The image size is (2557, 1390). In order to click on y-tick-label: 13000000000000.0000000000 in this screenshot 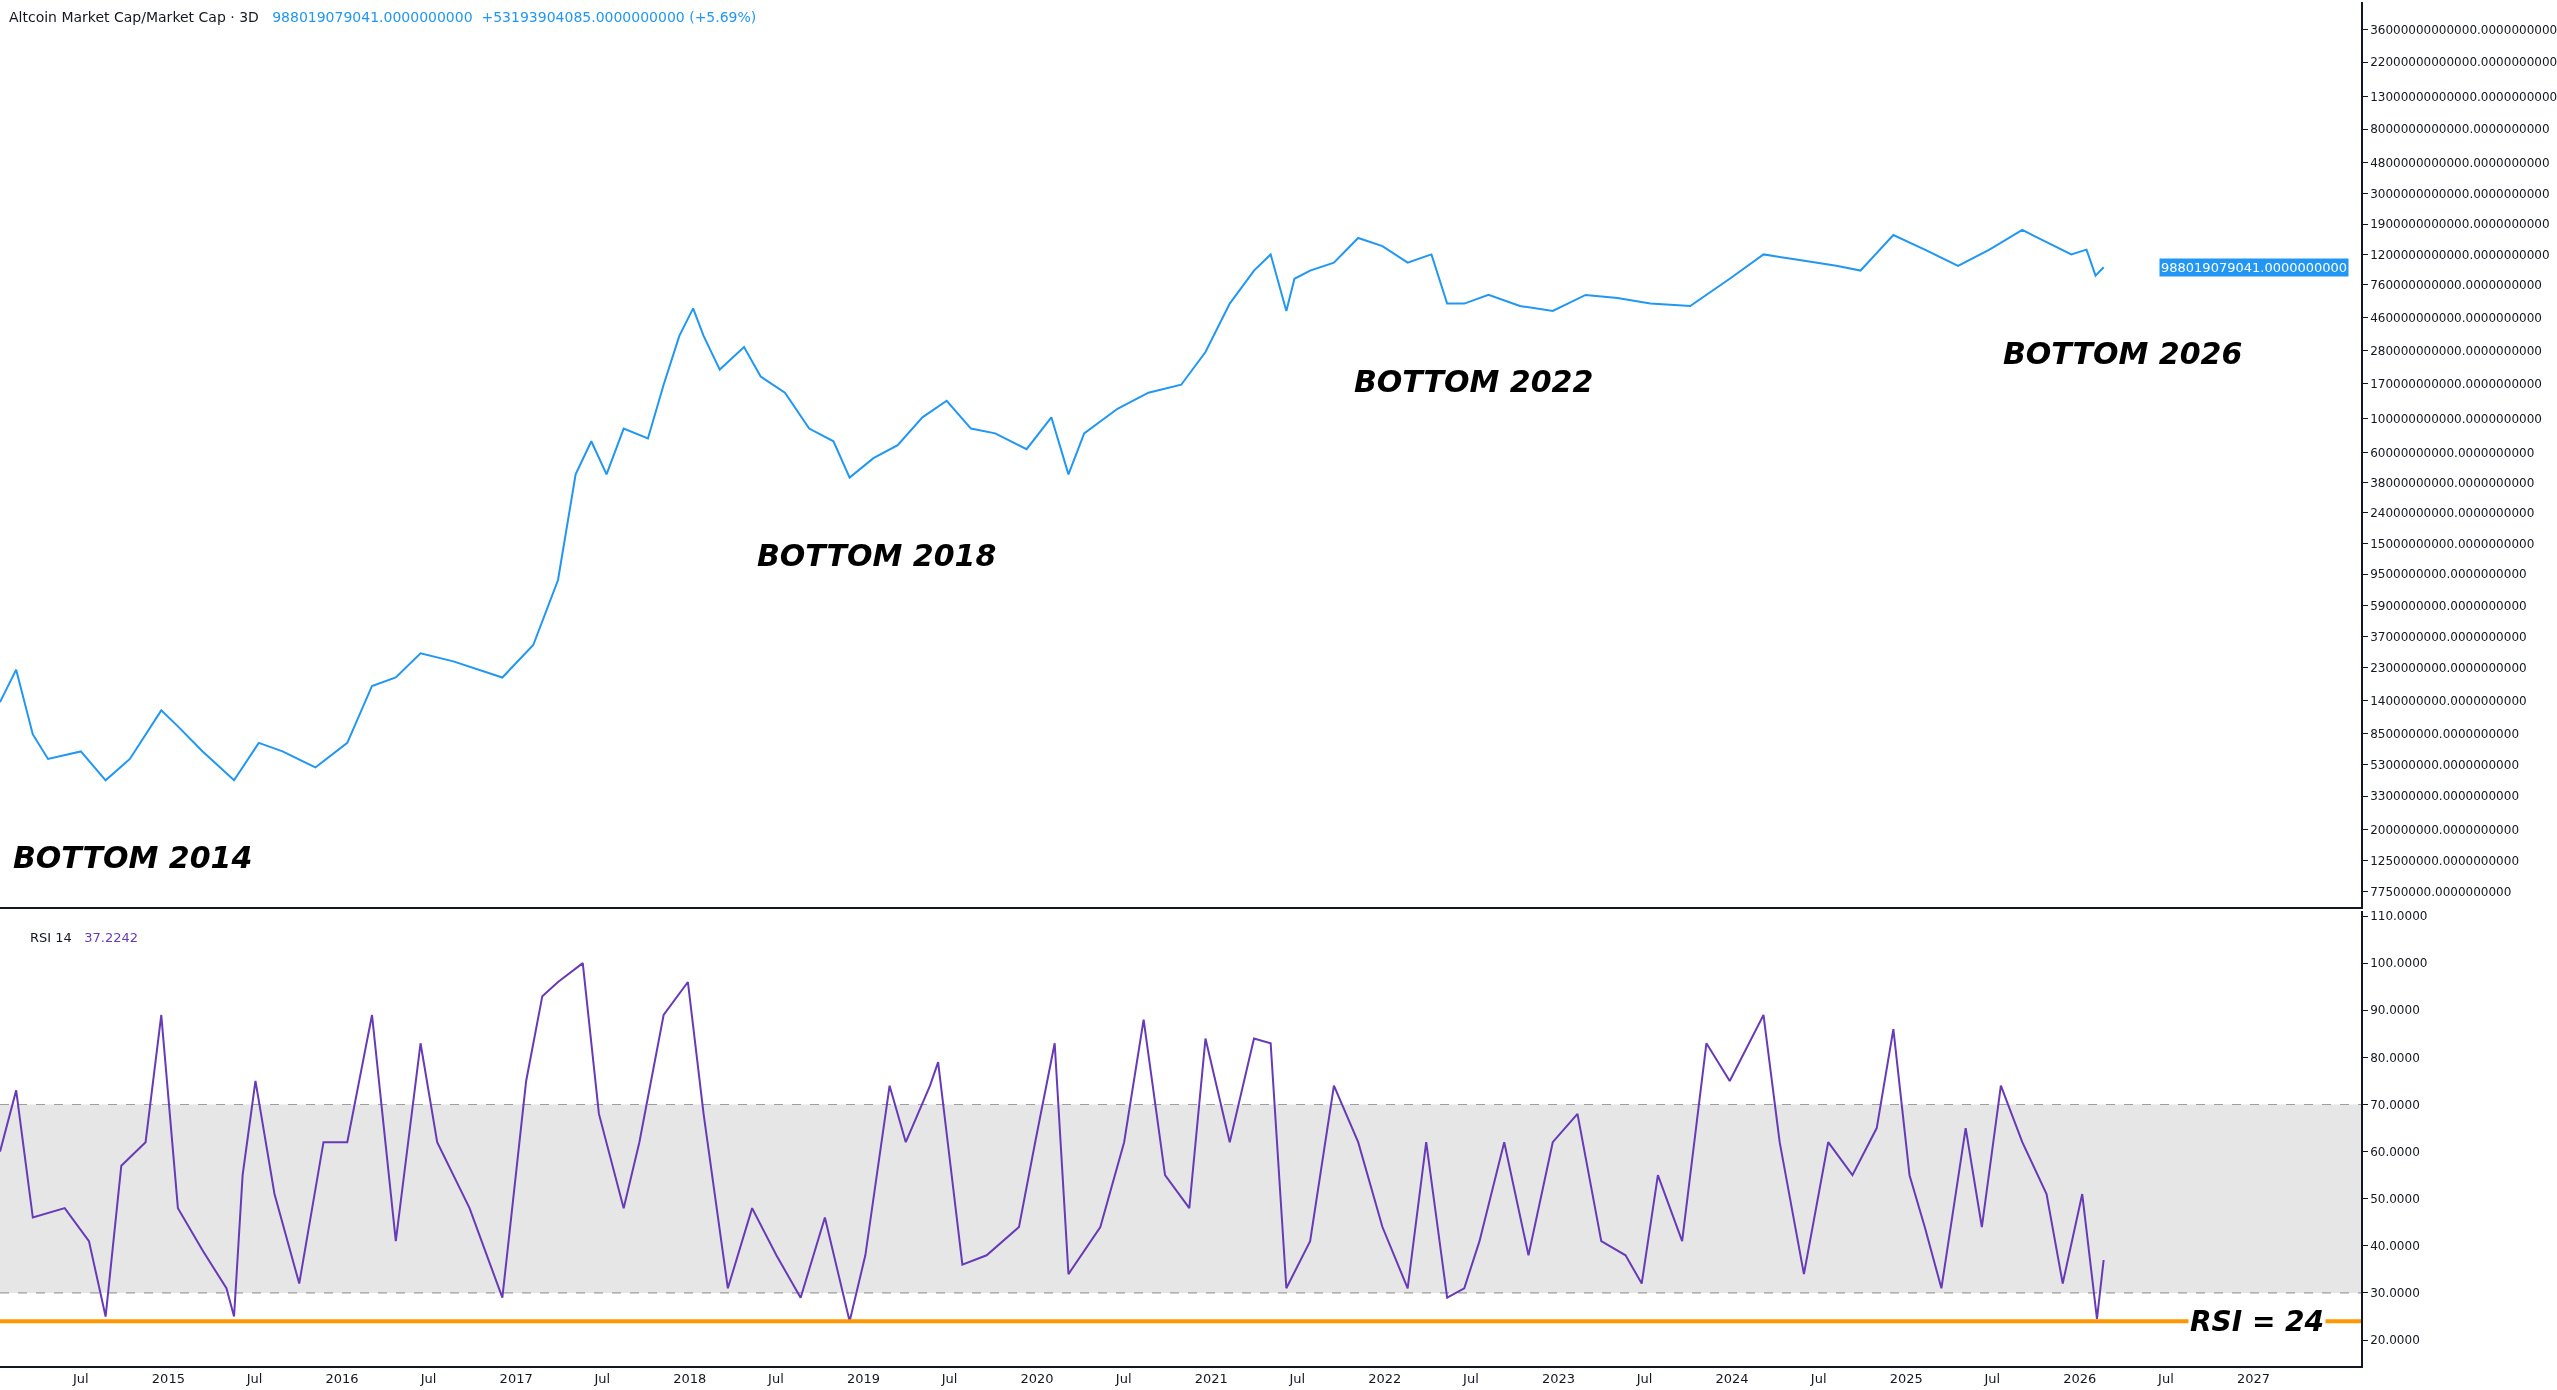, I will do `click(2463, 97)`.